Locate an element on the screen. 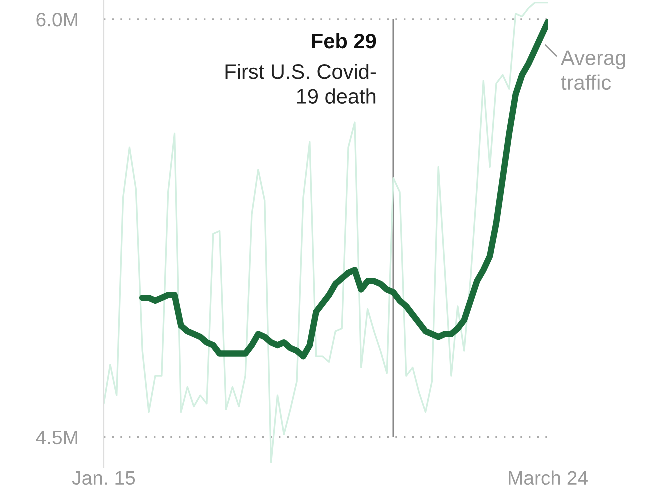 Image resolution: width=652 pixels, height=490 pixels. ref-line-label: Feb 29 is located at coordinates (344, 41).